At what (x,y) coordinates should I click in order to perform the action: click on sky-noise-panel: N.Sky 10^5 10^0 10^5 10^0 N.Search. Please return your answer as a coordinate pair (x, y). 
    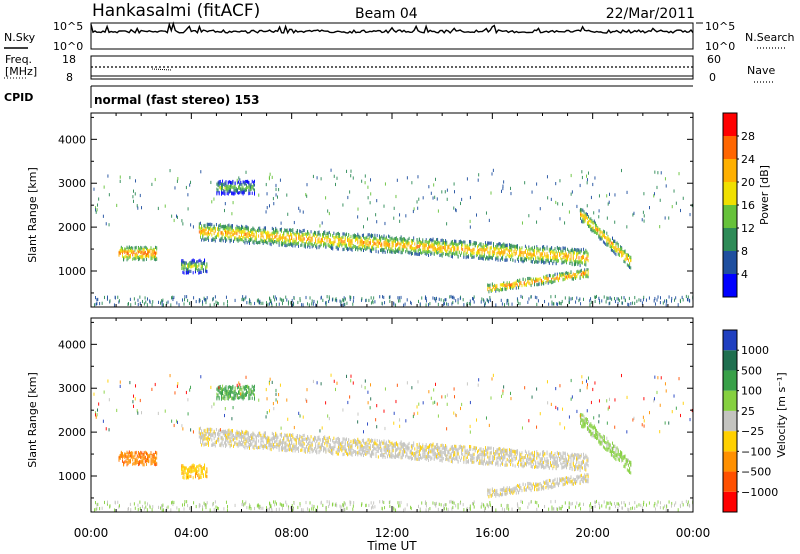
    Looking at the image, I should click on (399, 36).